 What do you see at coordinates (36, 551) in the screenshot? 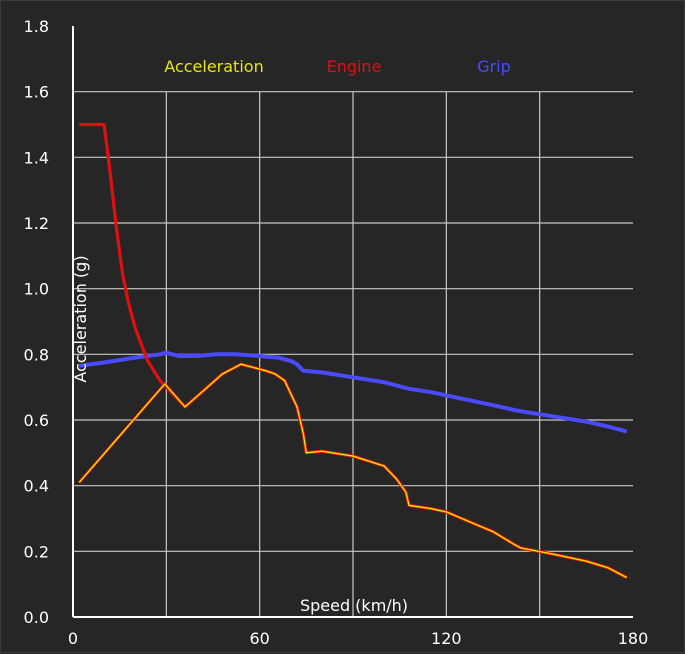
I see `y-tick-label: 0.2` at bounding box center [36, 551].